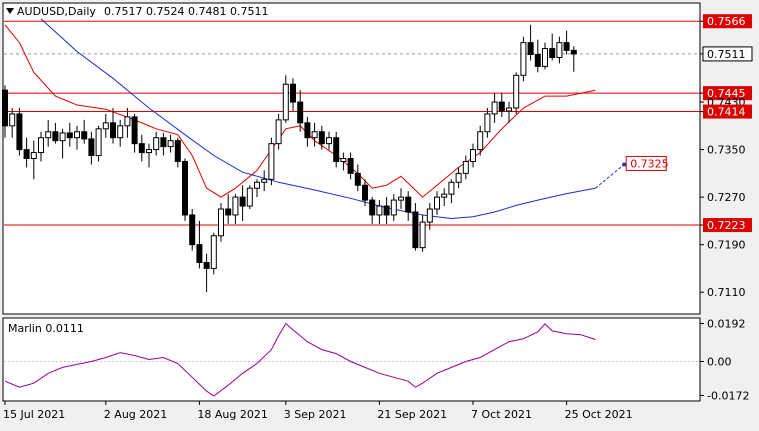 This screenshot has height=431, width=759. I want to click on x-tick-label: 7 Oct 2021, so click(501, 414).